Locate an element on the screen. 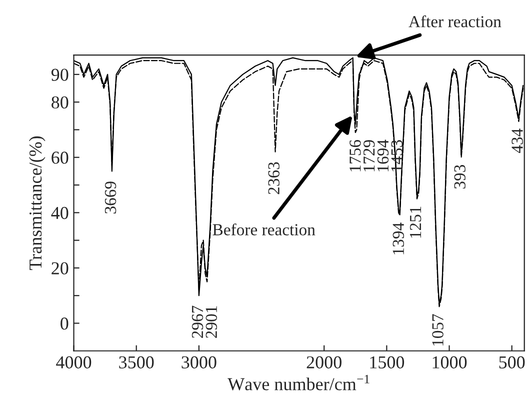 This screenshot has width=527, height=408. y-tick-label: 90 is located at coordinates (59, 74).